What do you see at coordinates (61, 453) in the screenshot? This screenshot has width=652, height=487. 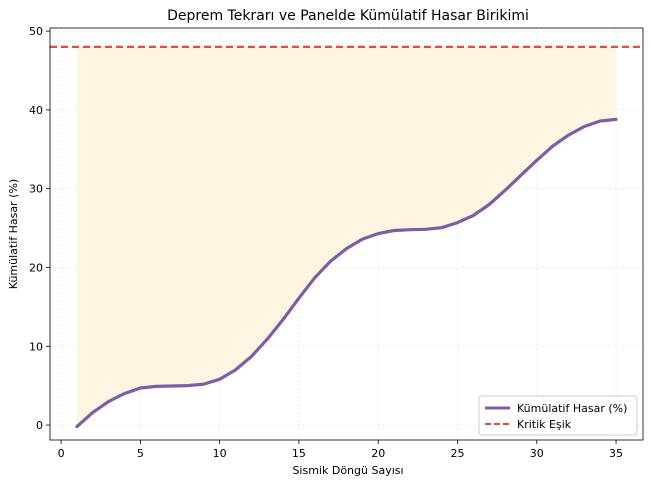 I see `x-tick-label: 0` at bounding box center [61, 453].